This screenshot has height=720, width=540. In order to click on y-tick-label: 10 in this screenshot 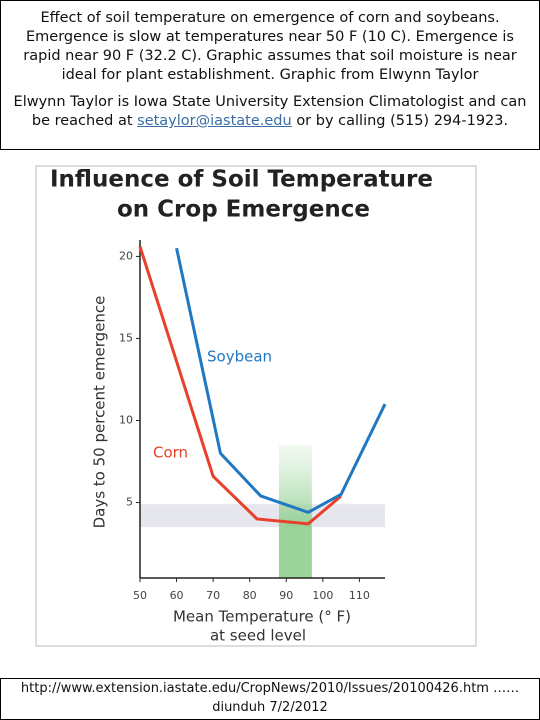, I will do `click(126, 419)`.